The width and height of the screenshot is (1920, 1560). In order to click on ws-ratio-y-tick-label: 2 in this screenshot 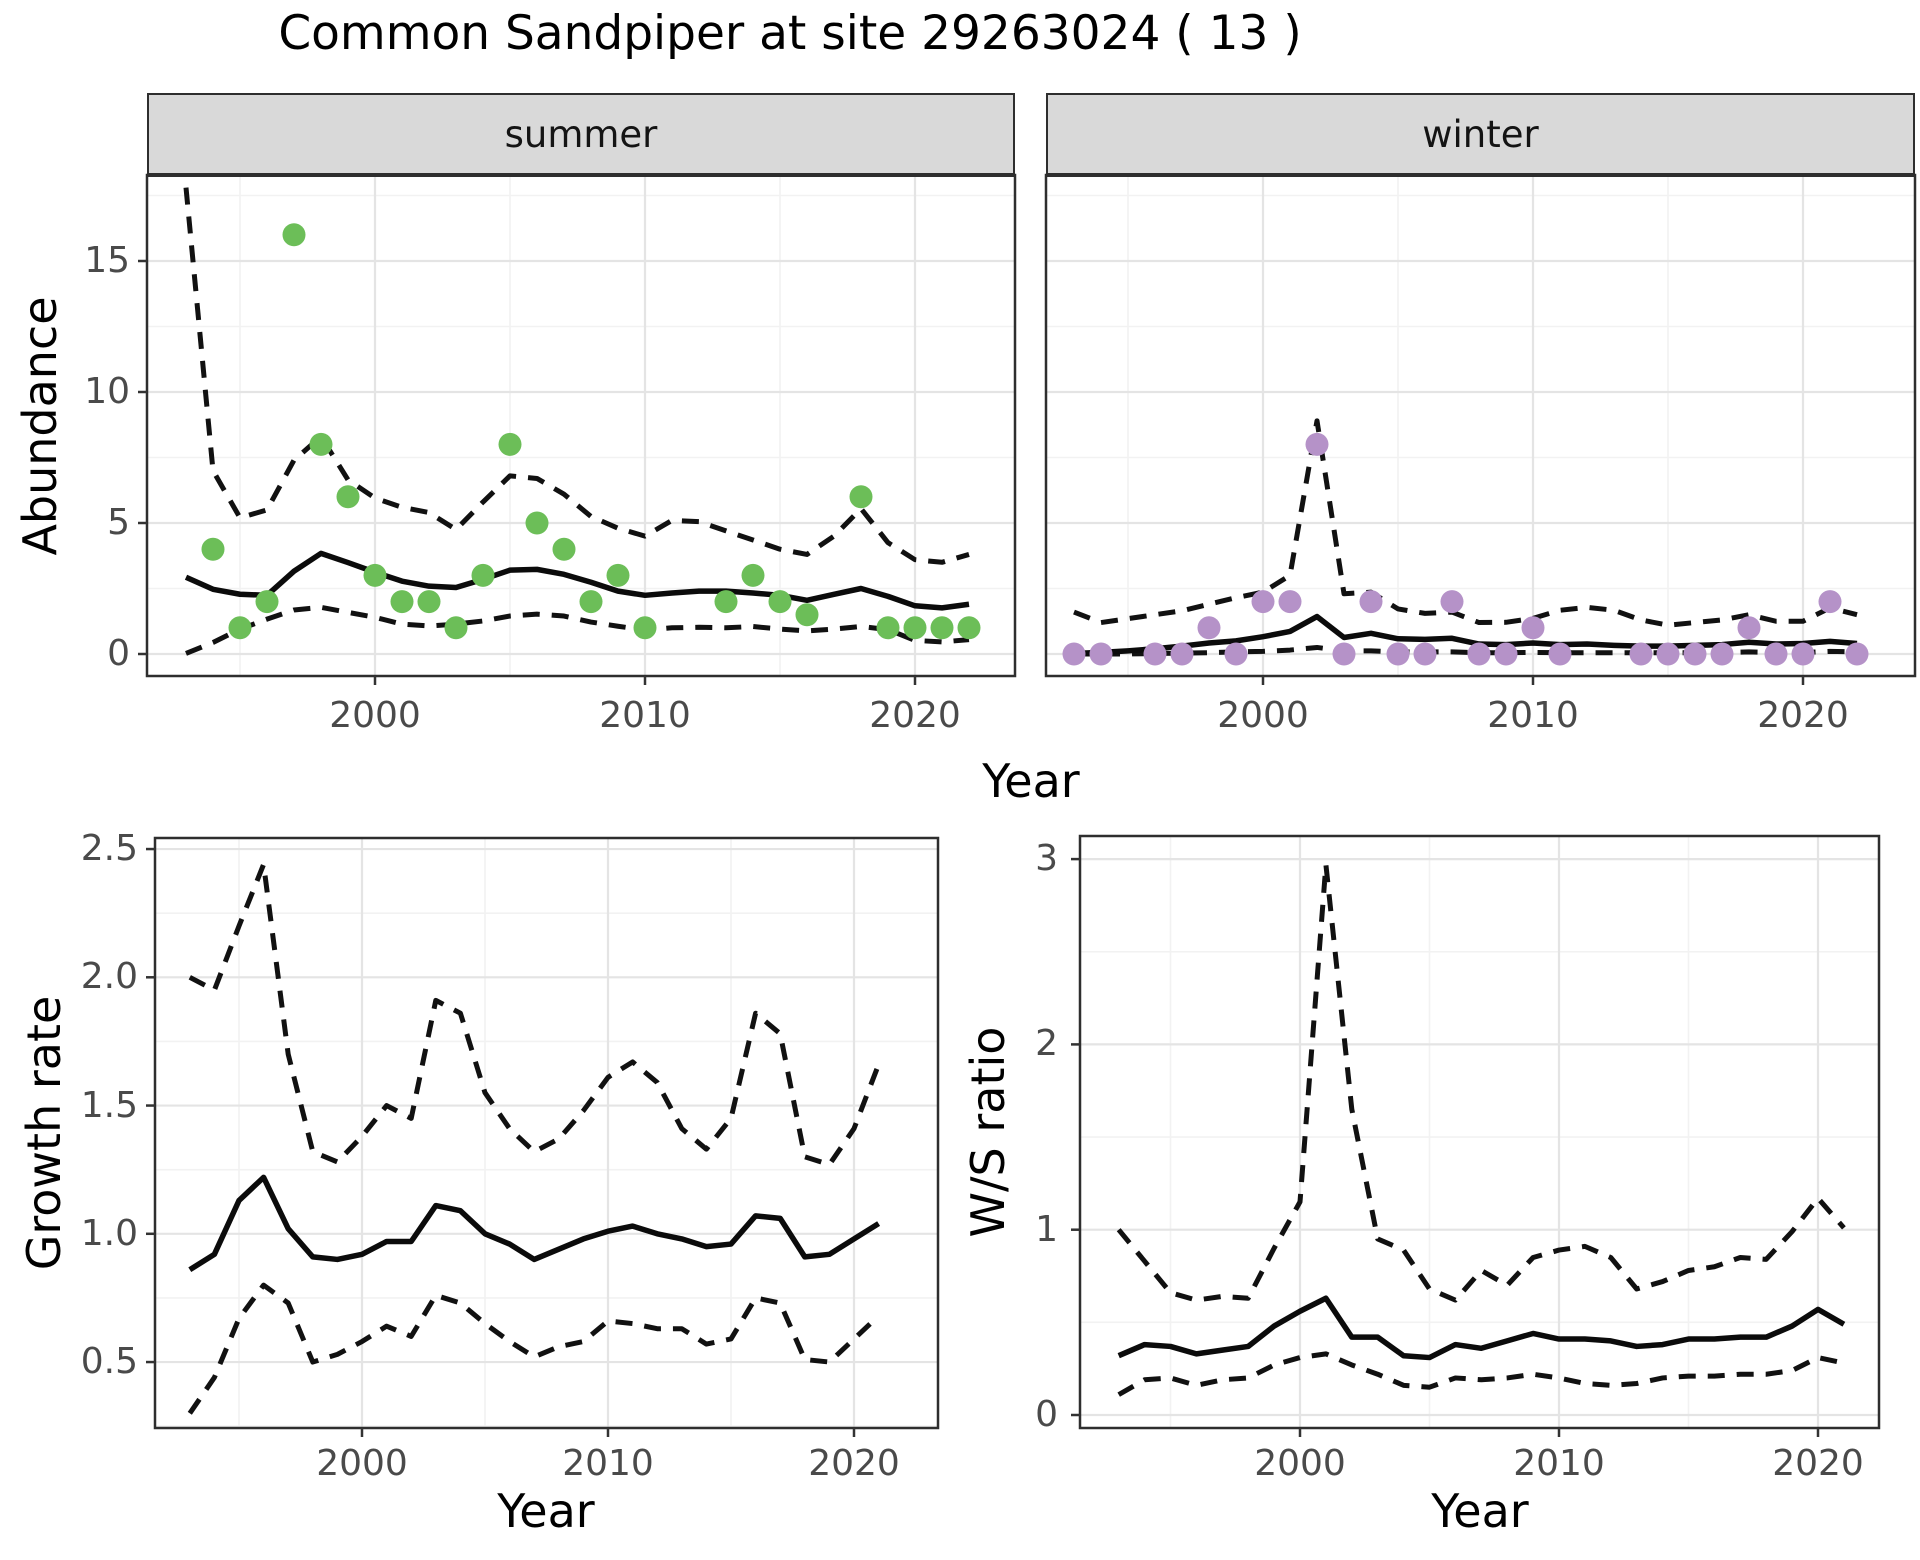, I will do `click(1046, 1044)`.